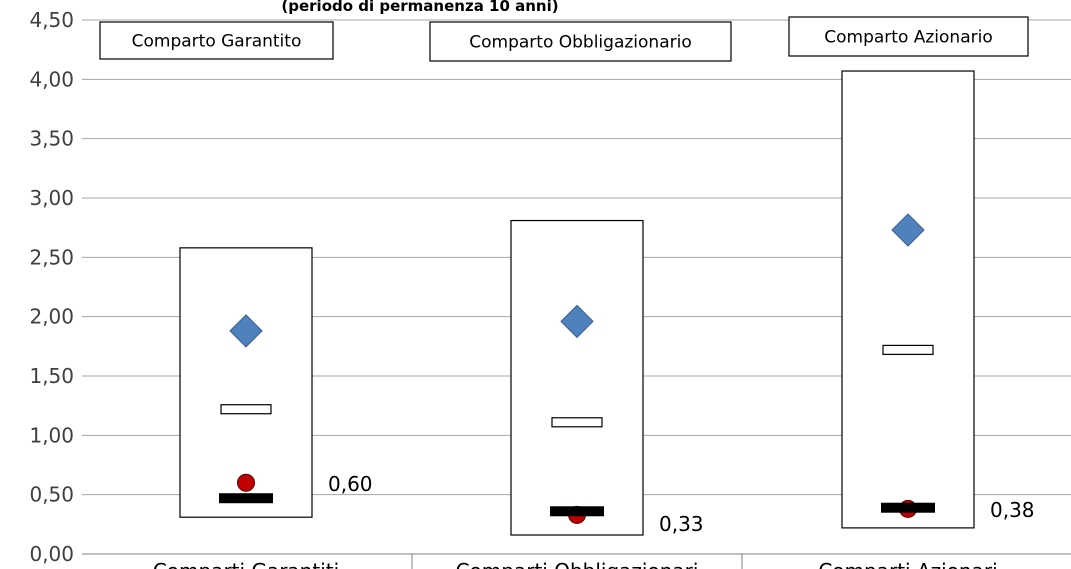 The width and height of the screenshot is (1071, 569). I want to click on y-tick-label: 1,00, so click(51, 435).